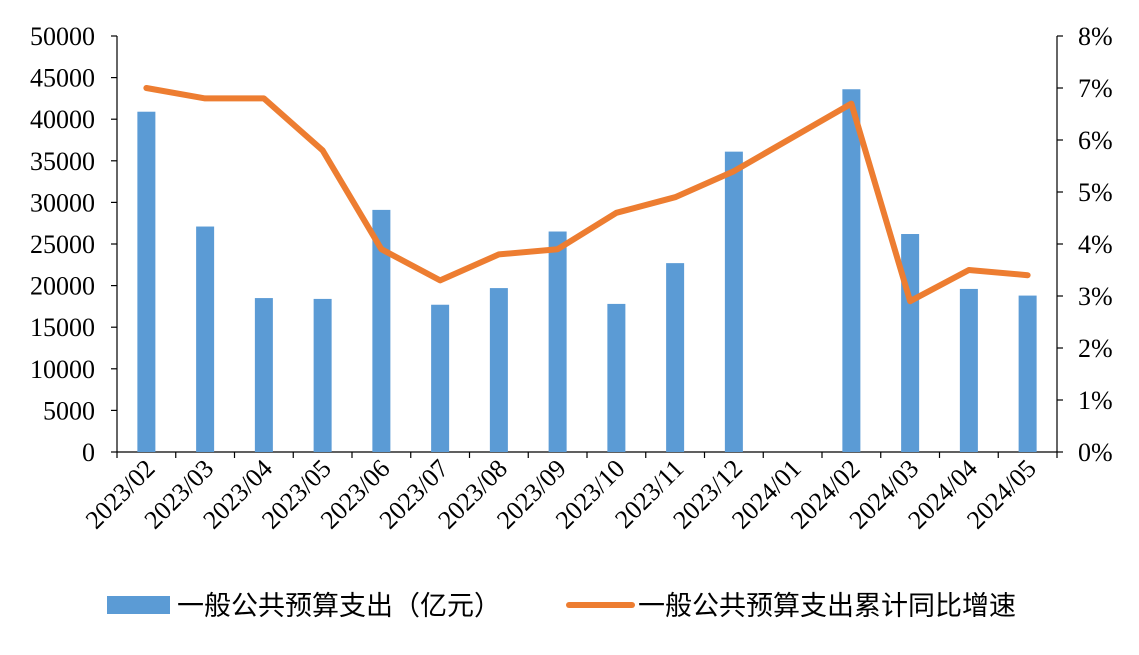 Image resolution: width=1139 pixels, height=655 pixels. Describe the element at coordinates (62, 369) in the screenshot. I see `left-tick-label: 10000` at that location.